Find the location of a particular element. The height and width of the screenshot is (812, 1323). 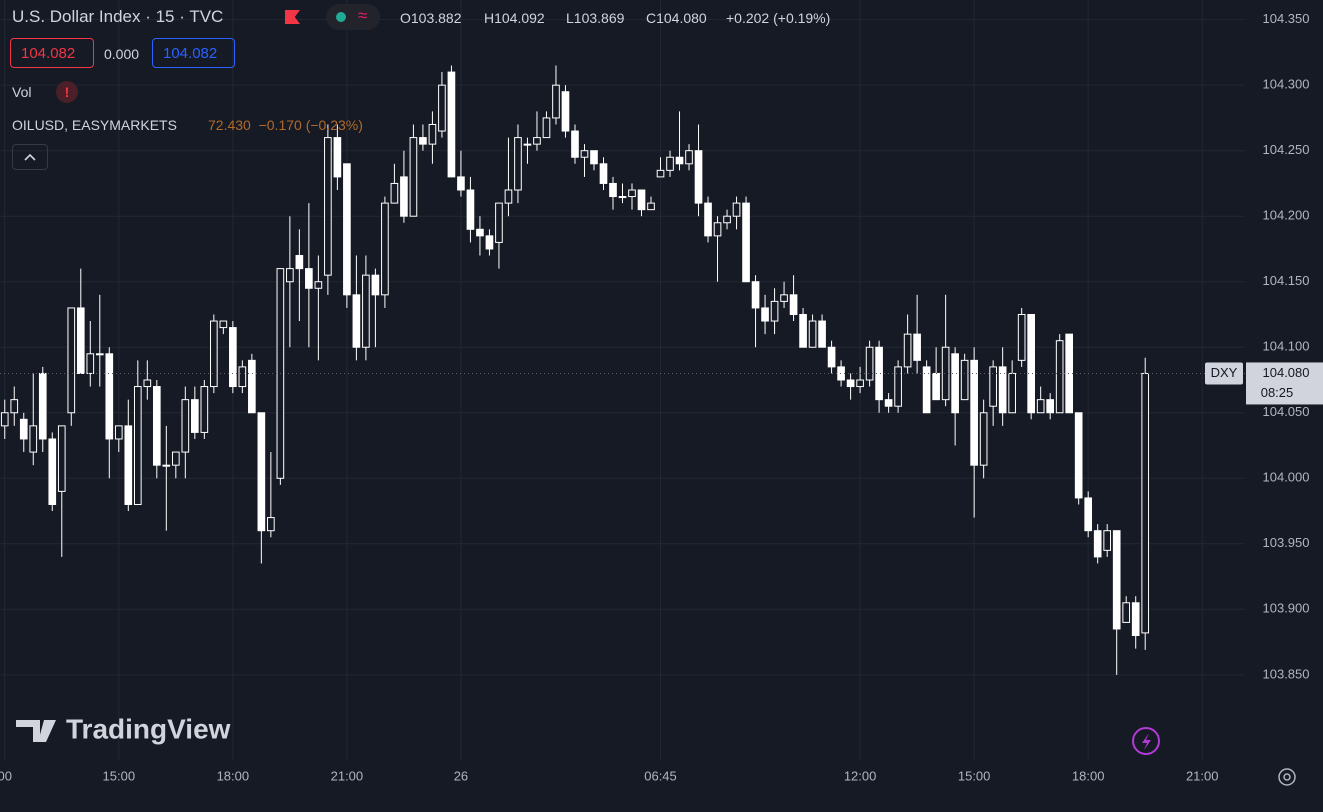

x-tick-label: 15:00 is located at coordinates (974, 775).